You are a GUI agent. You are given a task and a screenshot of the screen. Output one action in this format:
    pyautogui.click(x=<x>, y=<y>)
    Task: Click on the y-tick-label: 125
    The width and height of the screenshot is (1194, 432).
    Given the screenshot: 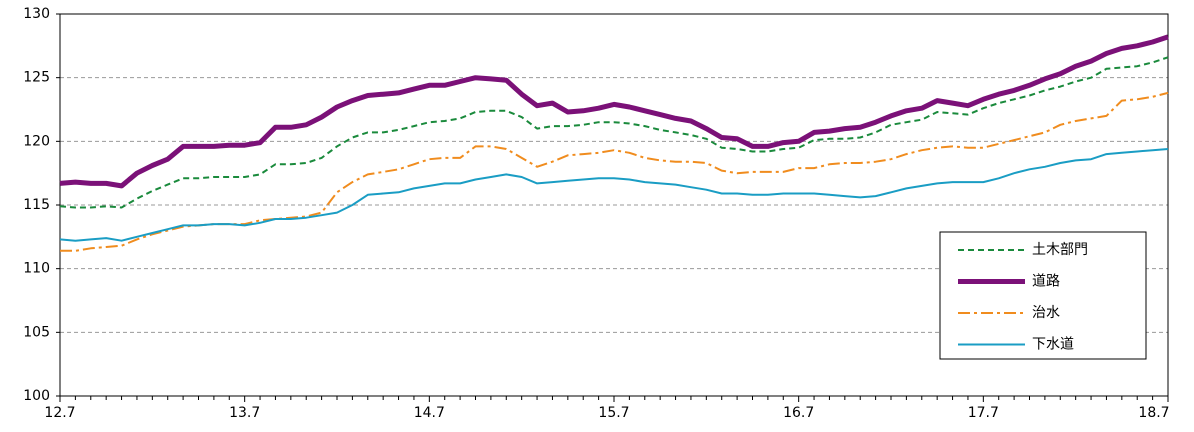 What is the action you would take?
    pyautogui.click(x=36, y=78)
    